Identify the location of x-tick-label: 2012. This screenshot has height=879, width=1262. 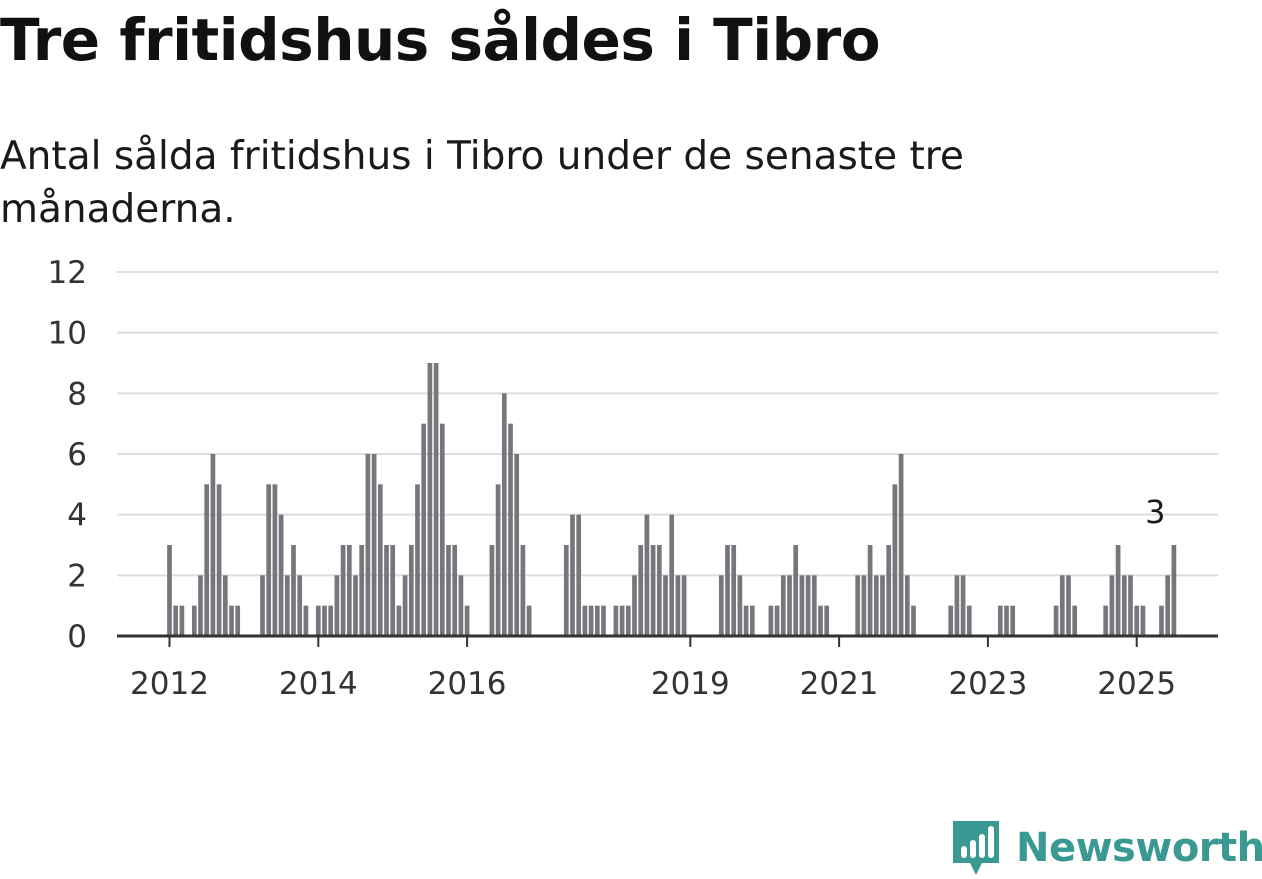
(169, 684).